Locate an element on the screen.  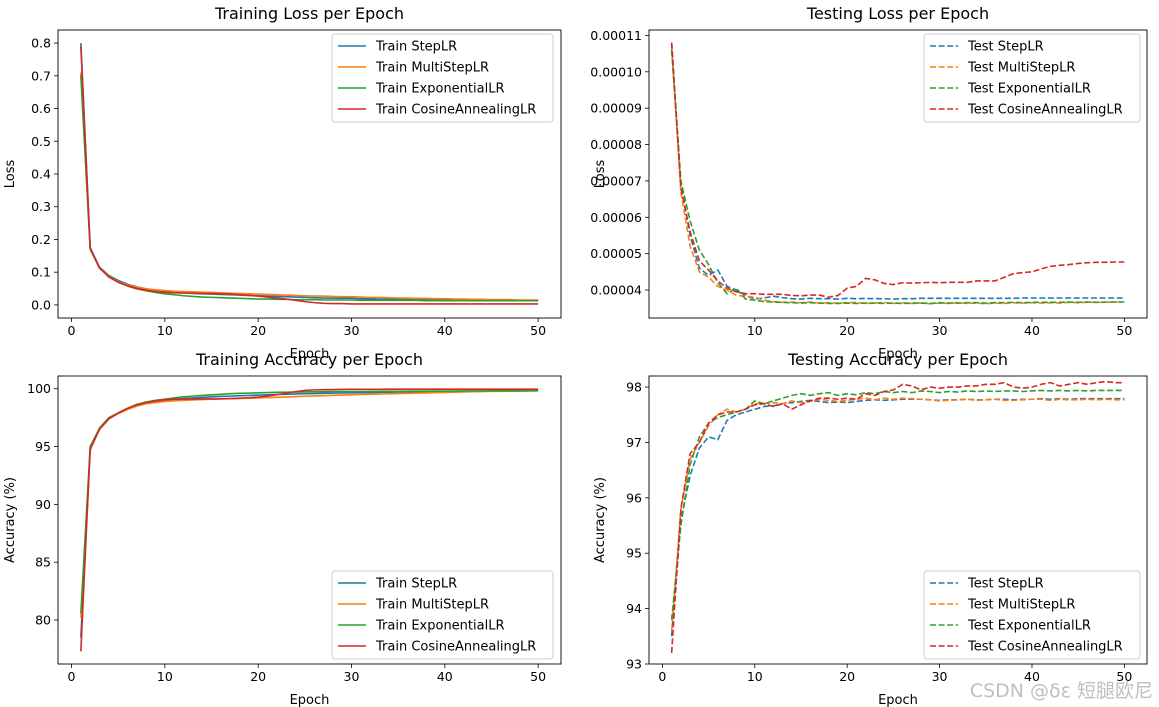
y-tick-label: 100 is located at coordinates (39, 388).